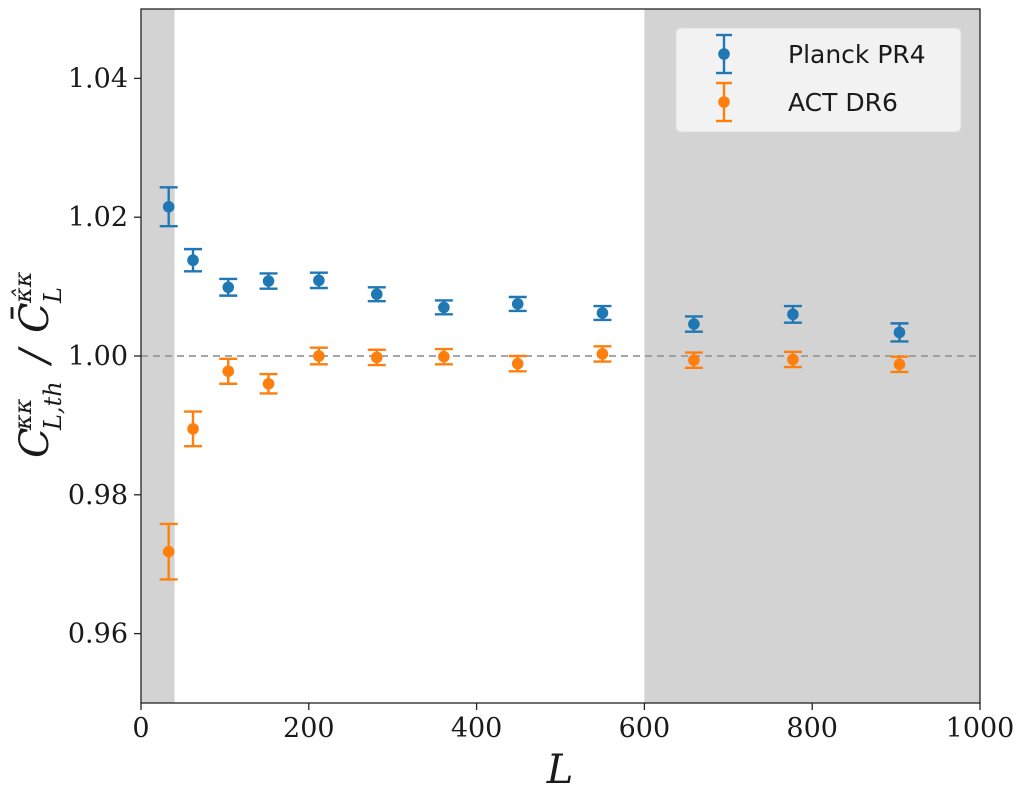  I want to click on svg-text: L, so click(53, 295).